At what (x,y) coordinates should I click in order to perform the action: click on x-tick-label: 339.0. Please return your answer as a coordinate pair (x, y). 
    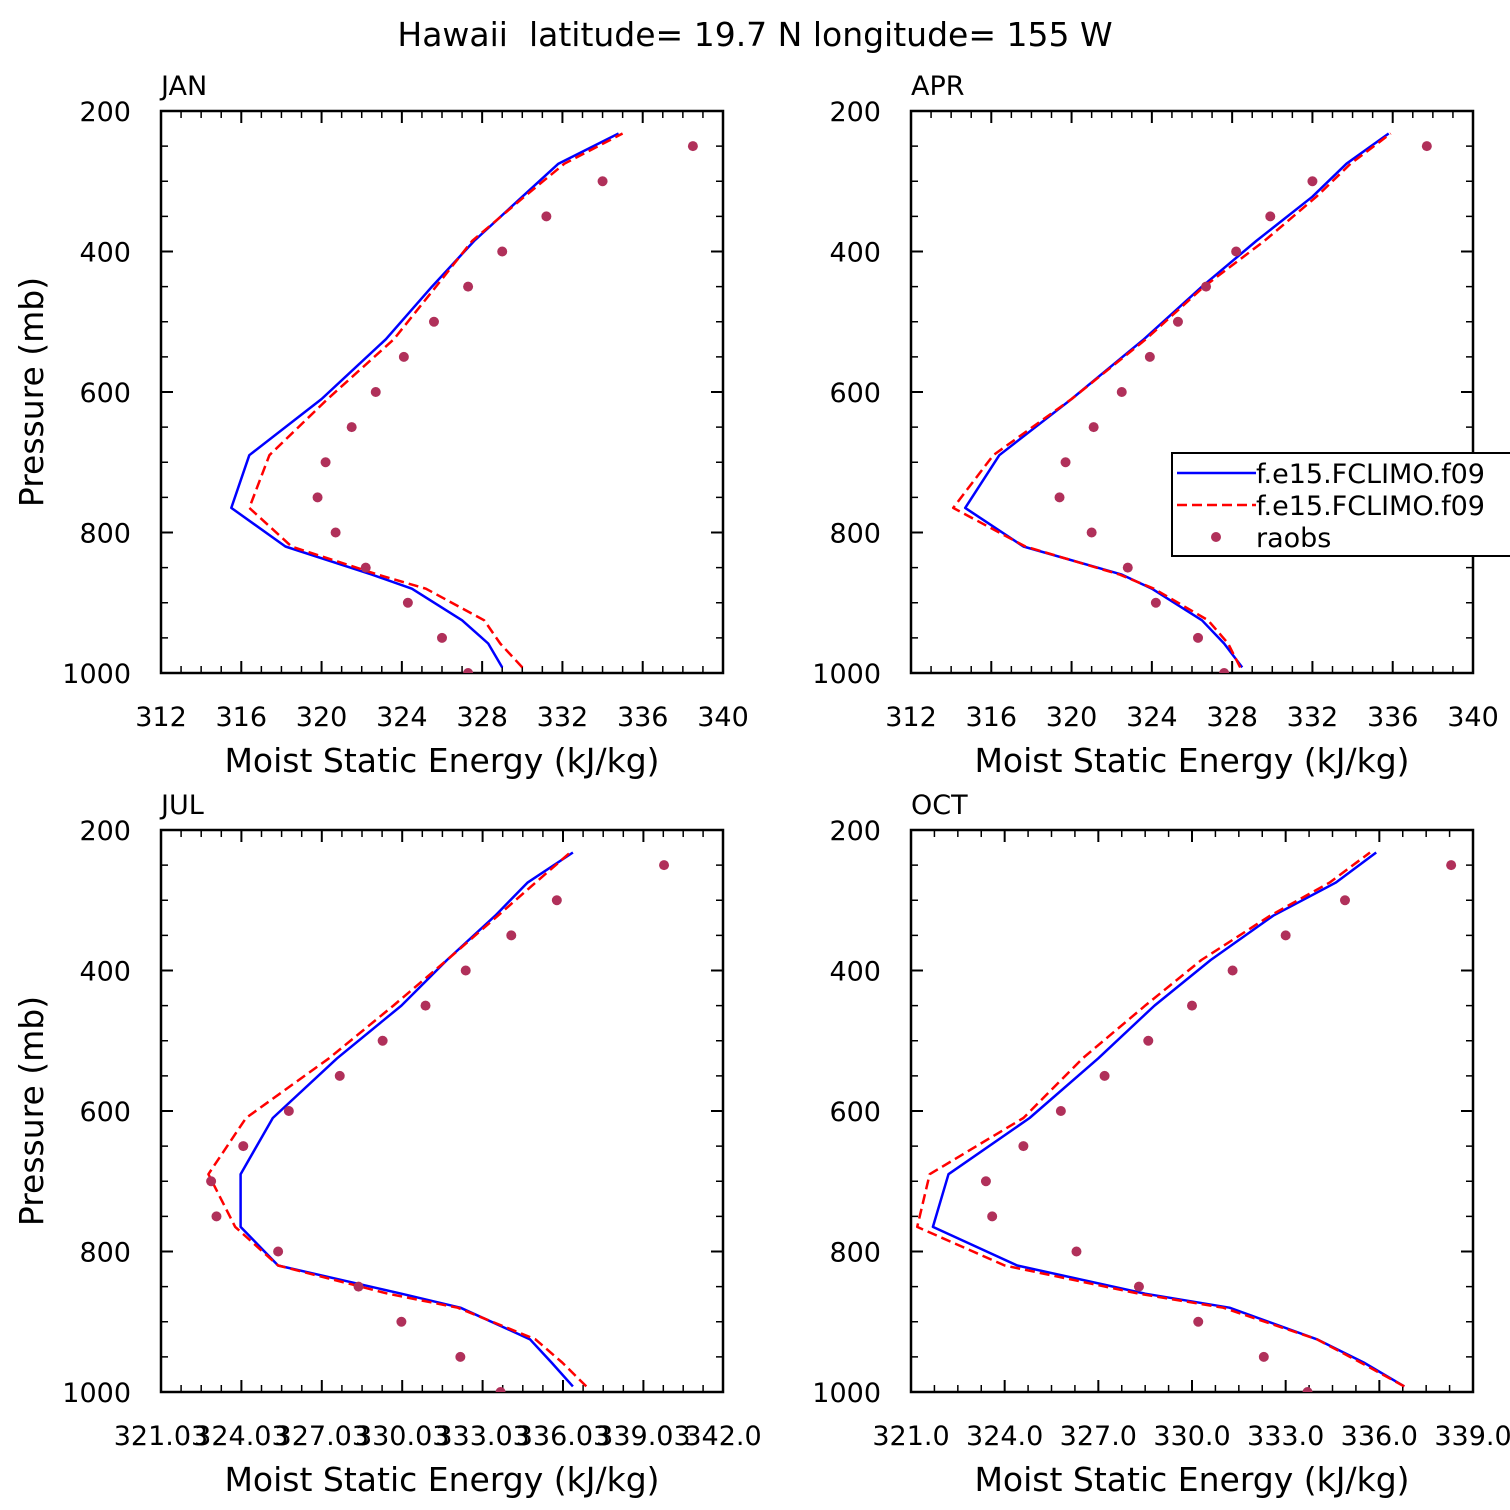
    Looking at the image, I should click on (1472, 1436).